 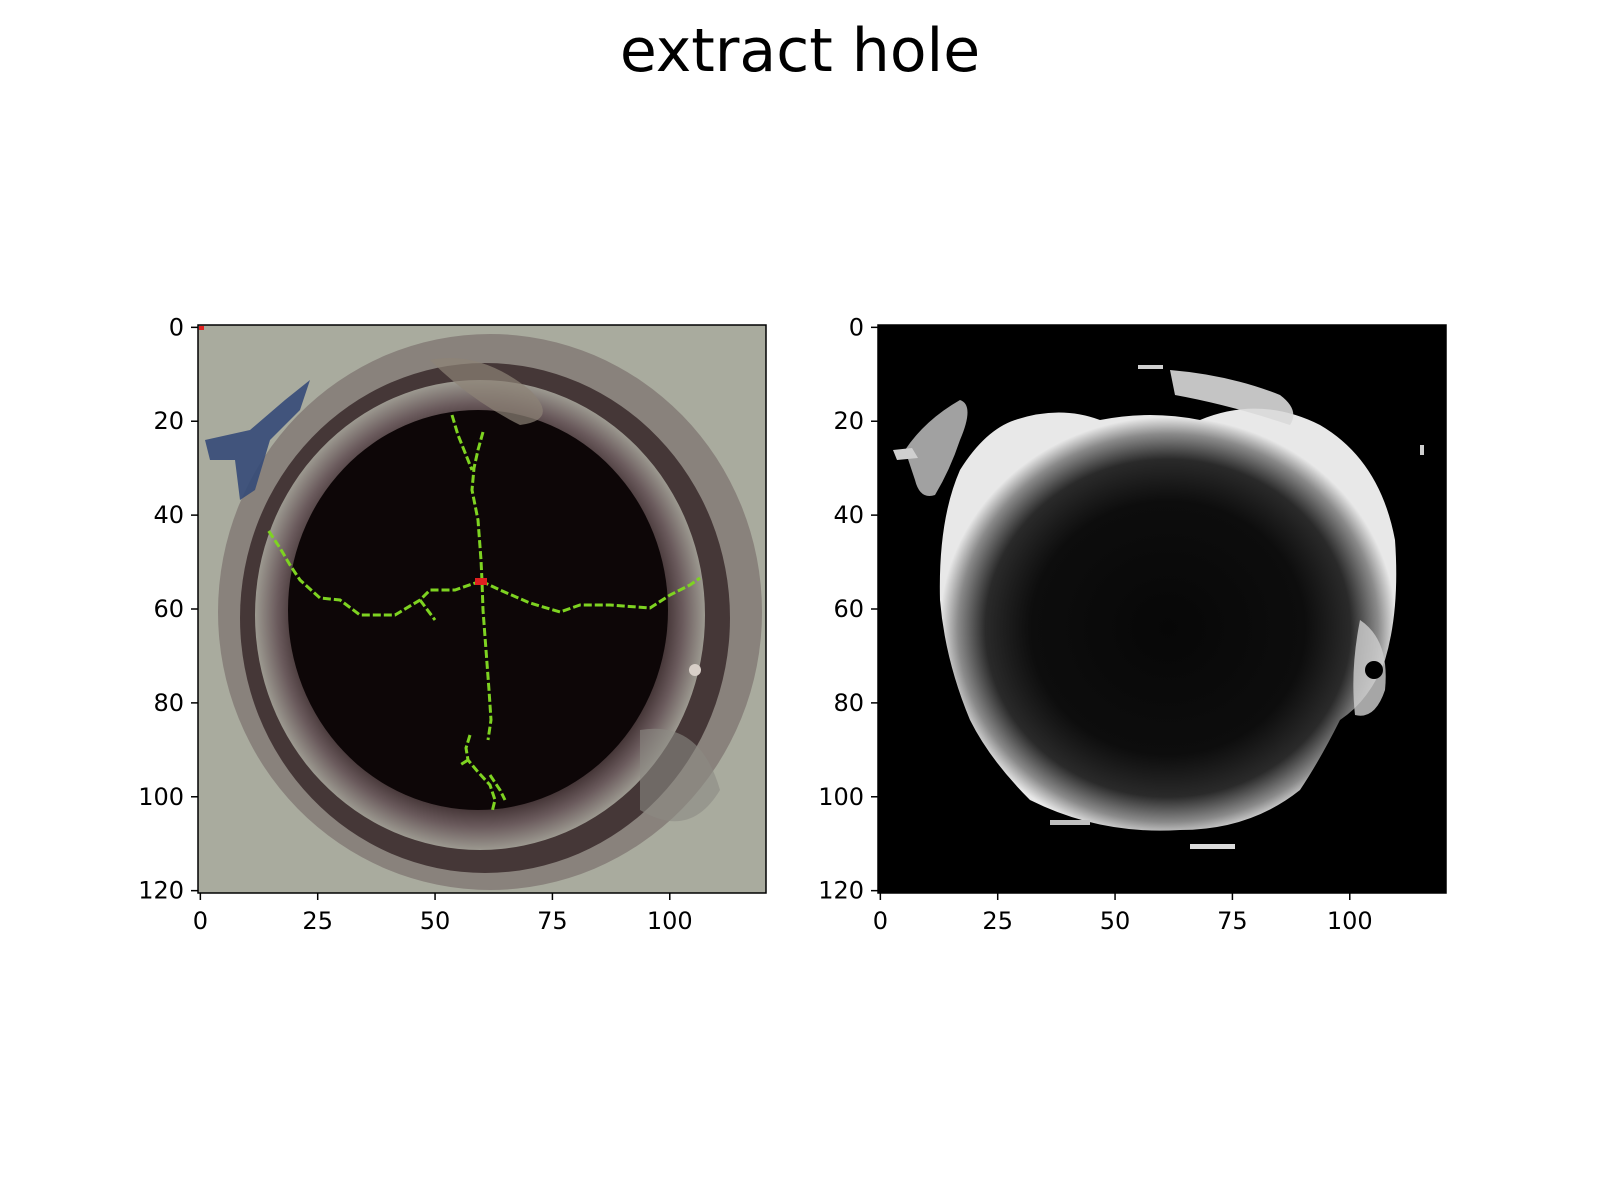 What do you see at coordinates (695, 670) in the screenshot?
I see `bright-spot` at bounding box center [695, 670].